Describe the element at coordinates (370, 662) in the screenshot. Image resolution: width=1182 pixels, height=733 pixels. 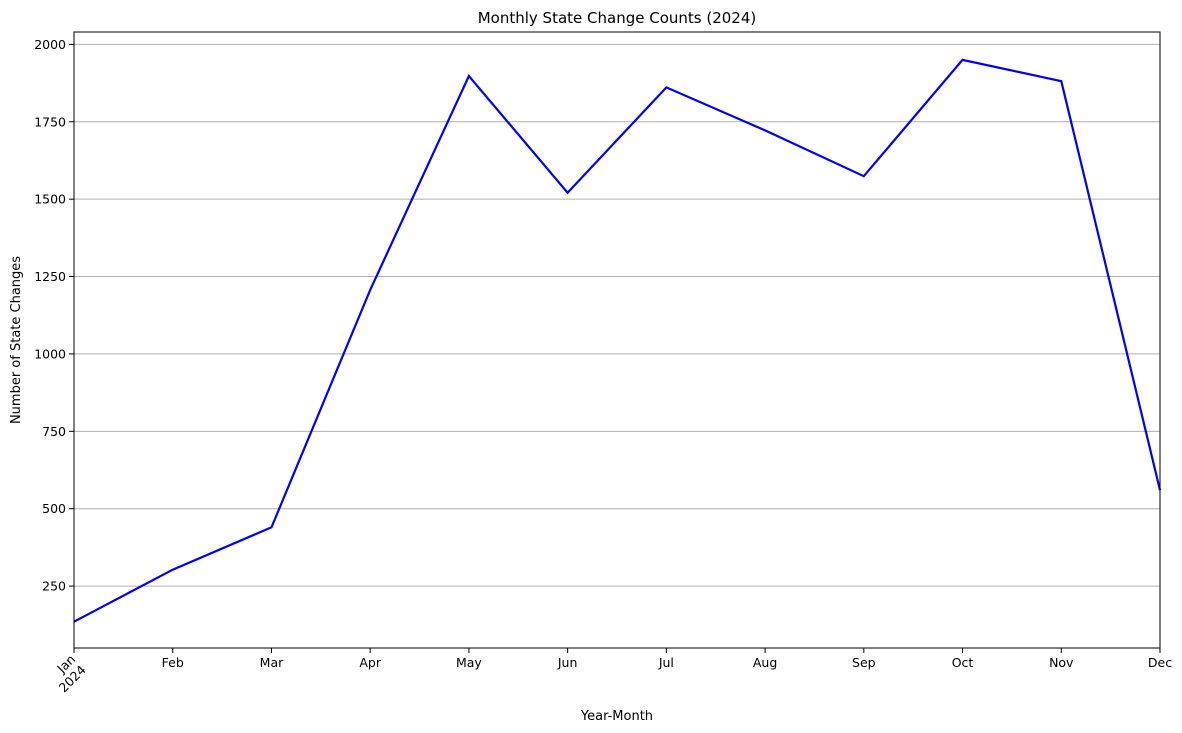
I see `x-tick-label: Apr` at that location.